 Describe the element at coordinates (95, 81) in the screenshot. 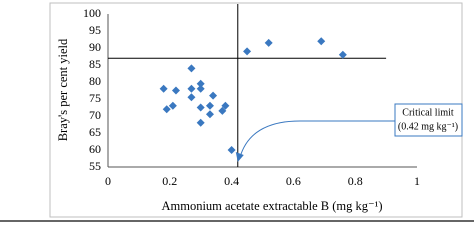

I see `y-tick-label: 80` at that location.